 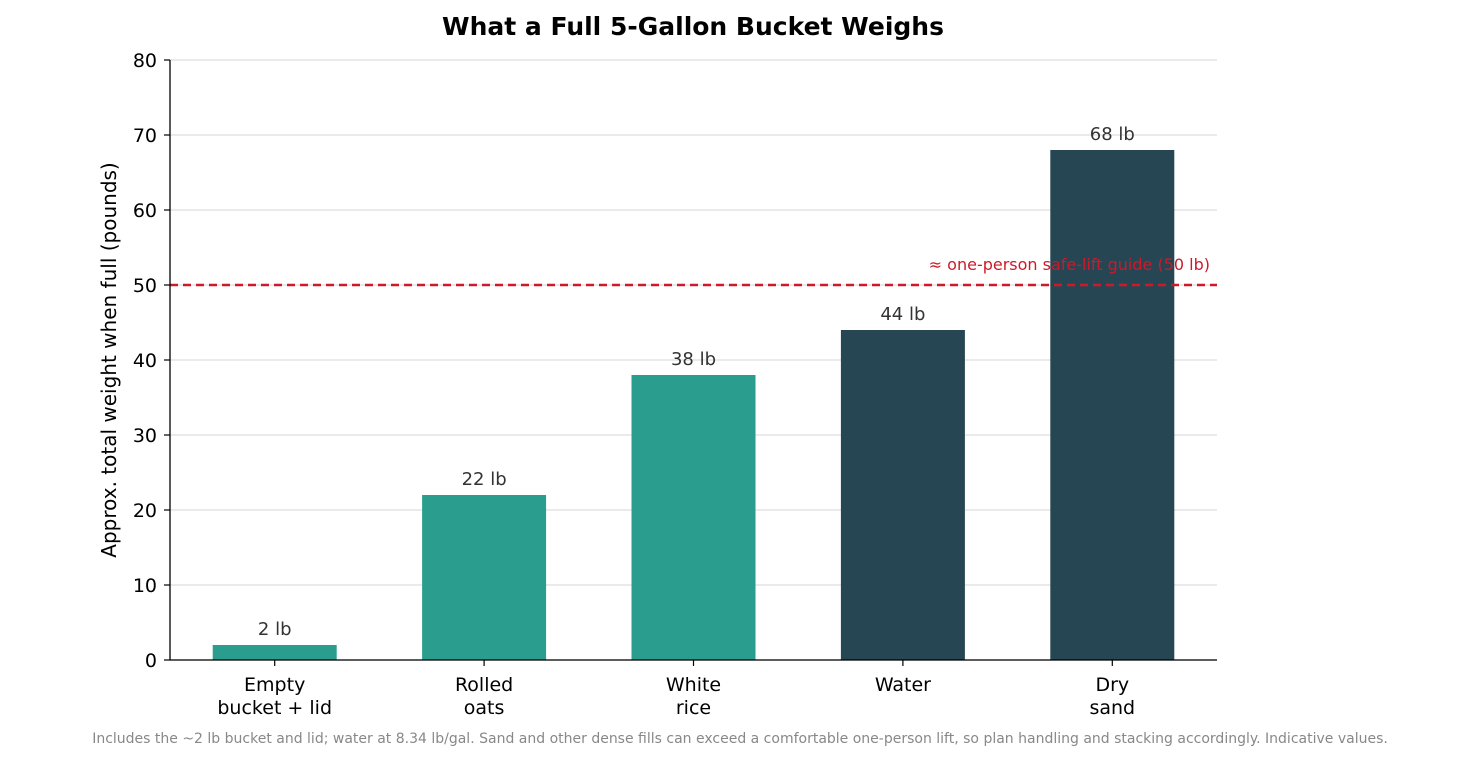 What do you see at coordinates (693, 696) in the screenshot?
I see `x-tick-label: White rice` at bounding box center [693, 696].